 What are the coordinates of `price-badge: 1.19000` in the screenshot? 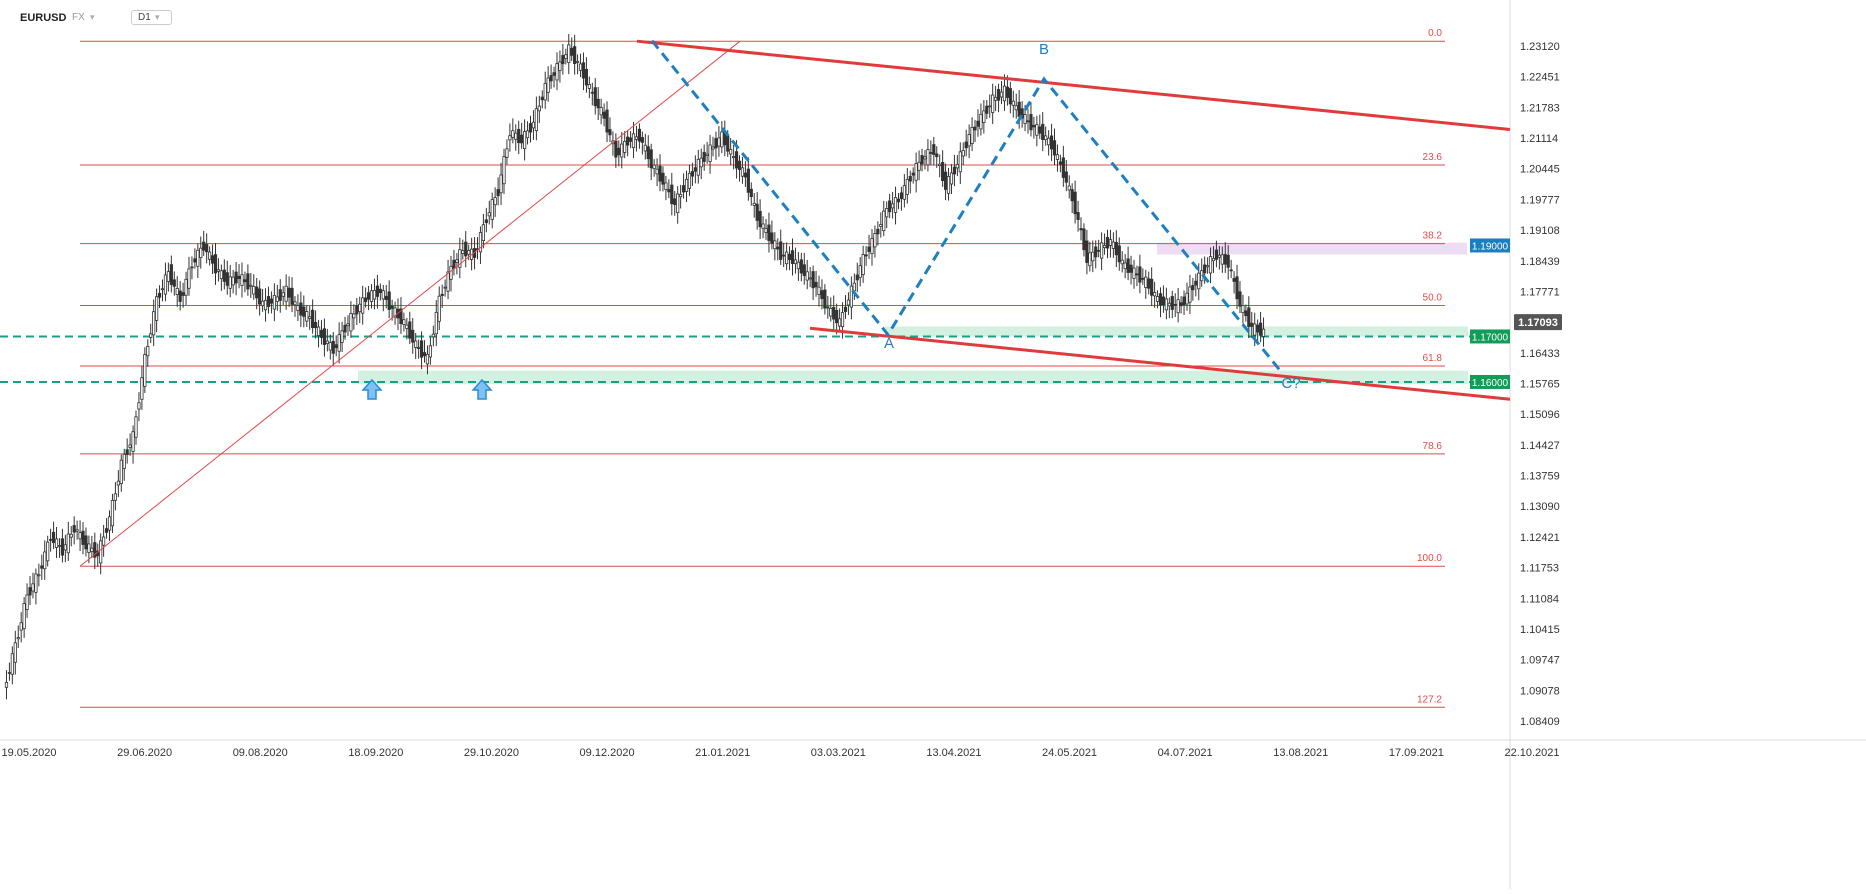 It's located at (1490, 245).